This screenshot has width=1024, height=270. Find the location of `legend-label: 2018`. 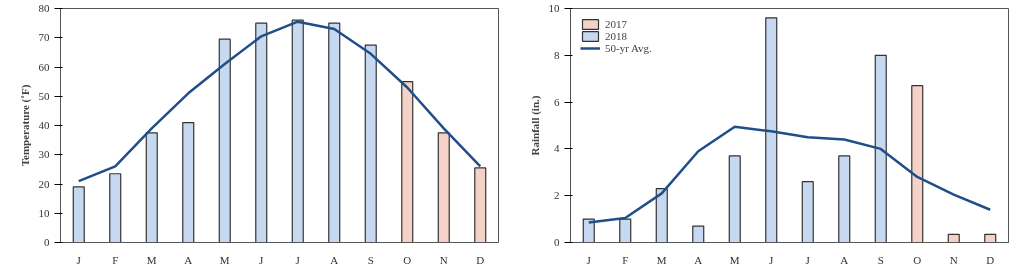

legend-label: 2018 is located at coordinates (616, 36).